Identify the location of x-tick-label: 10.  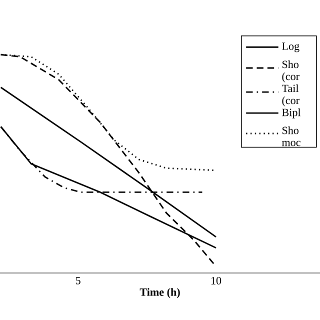
(216, 280).